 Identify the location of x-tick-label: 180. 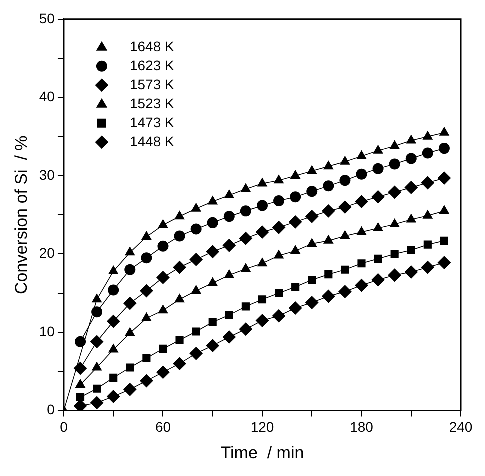
(362, 427).